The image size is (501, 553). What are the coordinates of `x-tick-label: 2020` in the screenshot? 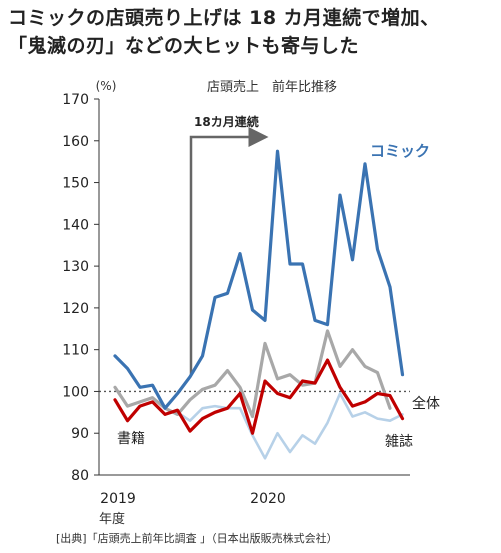 It's located at (268, 499).